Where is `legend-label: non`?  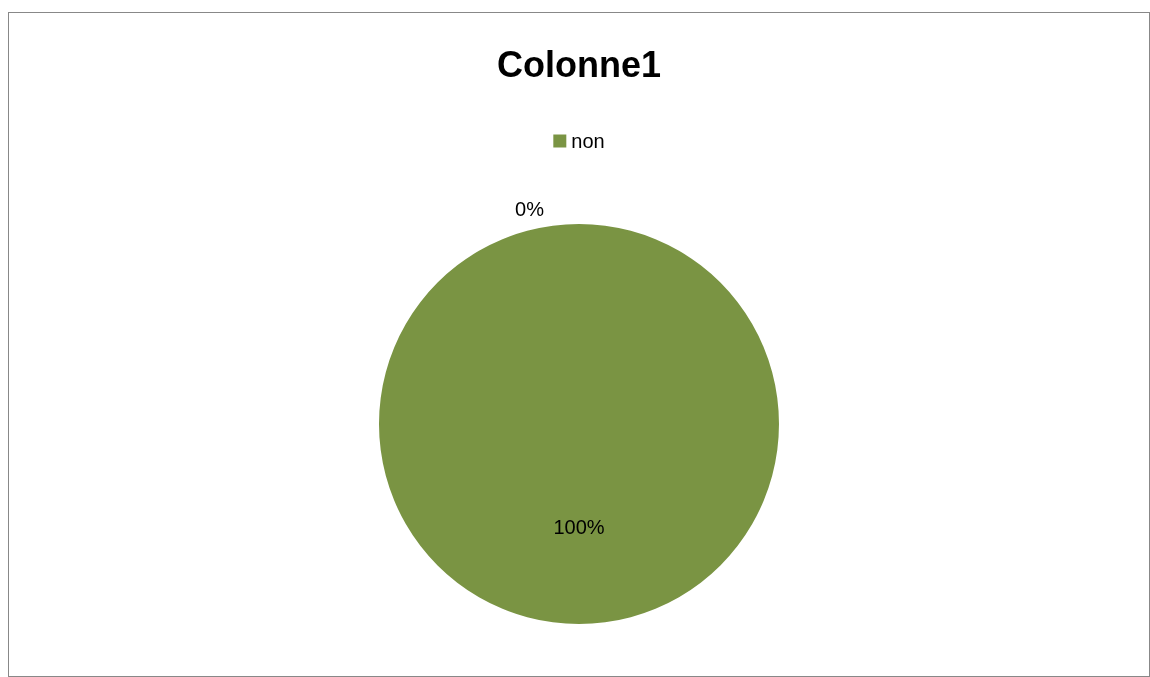 legend-label: non is located at coordinates (588, 141).